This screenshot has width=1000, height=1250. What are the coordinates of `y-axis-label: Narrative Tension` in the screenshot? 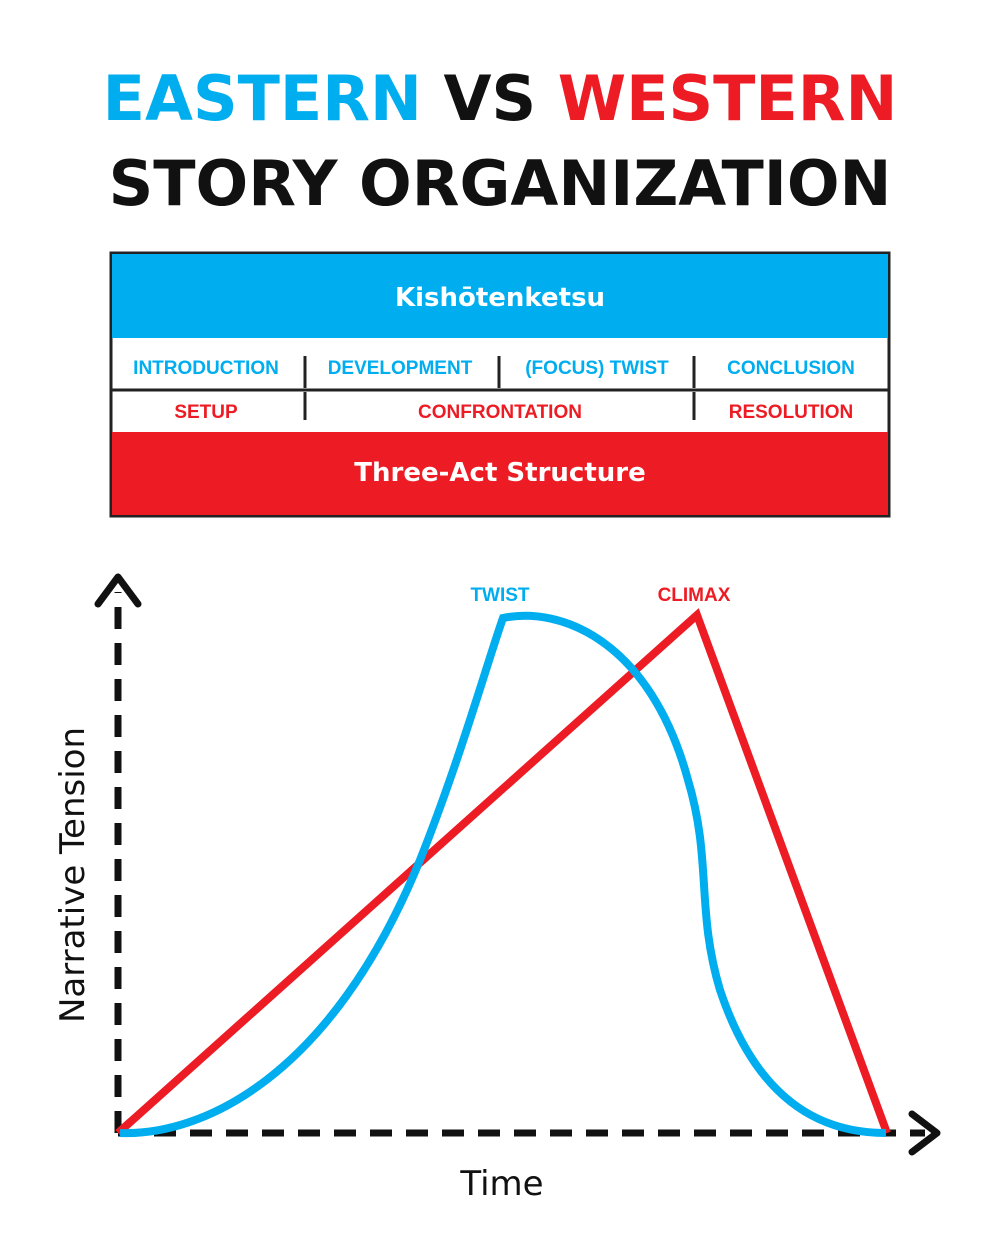 It's located at (73, 875).